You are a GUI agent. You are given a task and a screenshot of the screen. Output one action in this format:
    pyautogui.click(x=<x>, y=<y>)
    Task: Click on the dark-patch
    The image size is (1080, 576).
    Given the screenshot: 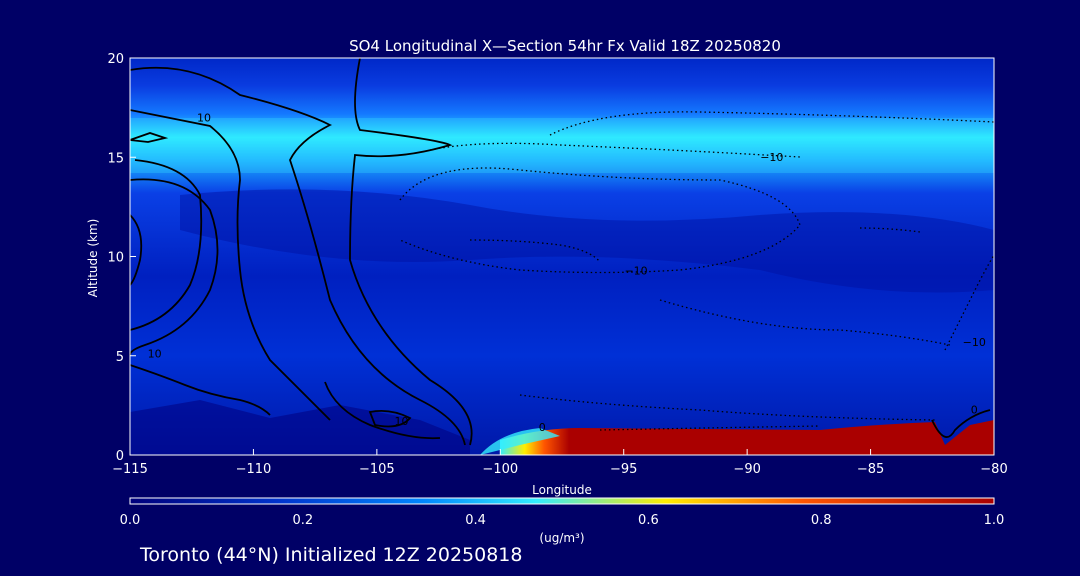 What is the action you would take?
    pyautogui.click(x=587, y=241)
    